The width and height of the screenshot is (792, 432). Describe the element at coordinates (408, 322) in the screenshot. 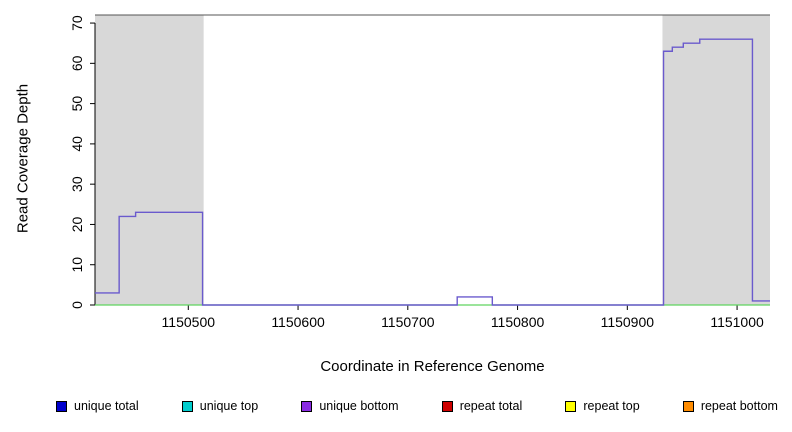

I see `x-tick-label: 1150700` at that location.